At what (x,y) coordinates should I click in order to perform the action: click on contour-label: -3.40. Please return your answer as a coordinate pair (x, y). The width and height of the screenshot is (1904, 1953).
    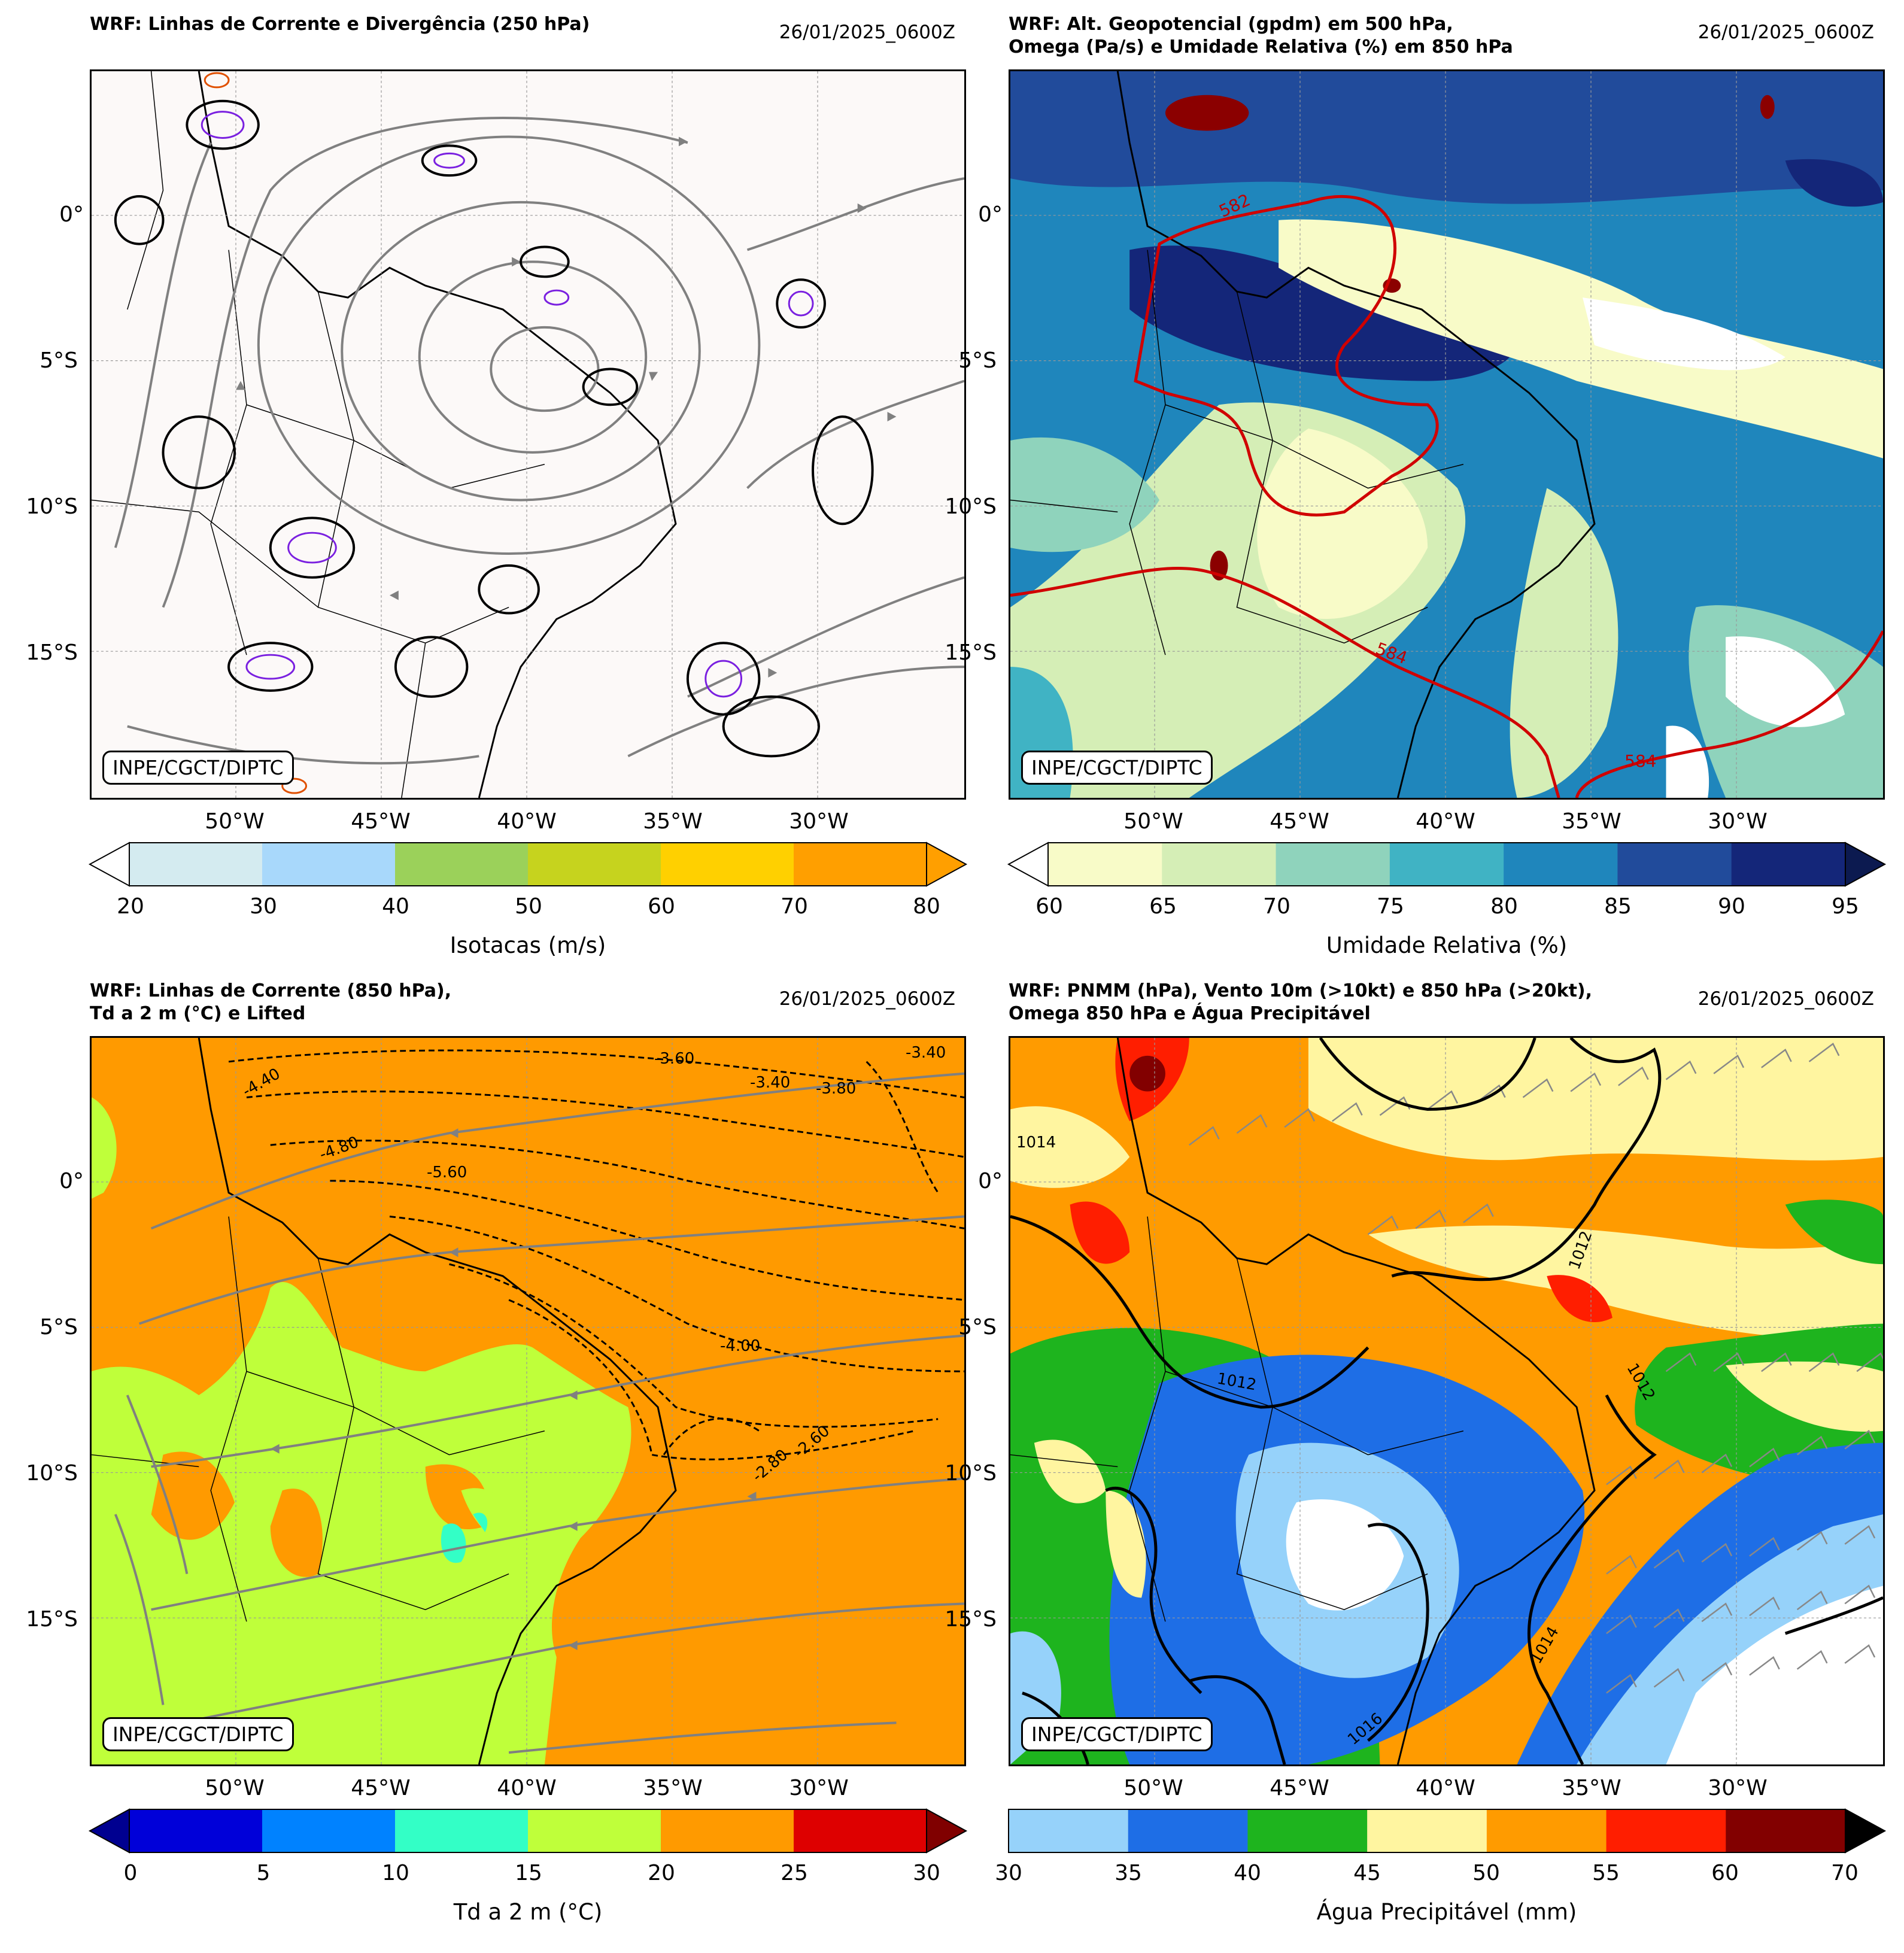
    Looking at the image, I should click on (771, 1083).